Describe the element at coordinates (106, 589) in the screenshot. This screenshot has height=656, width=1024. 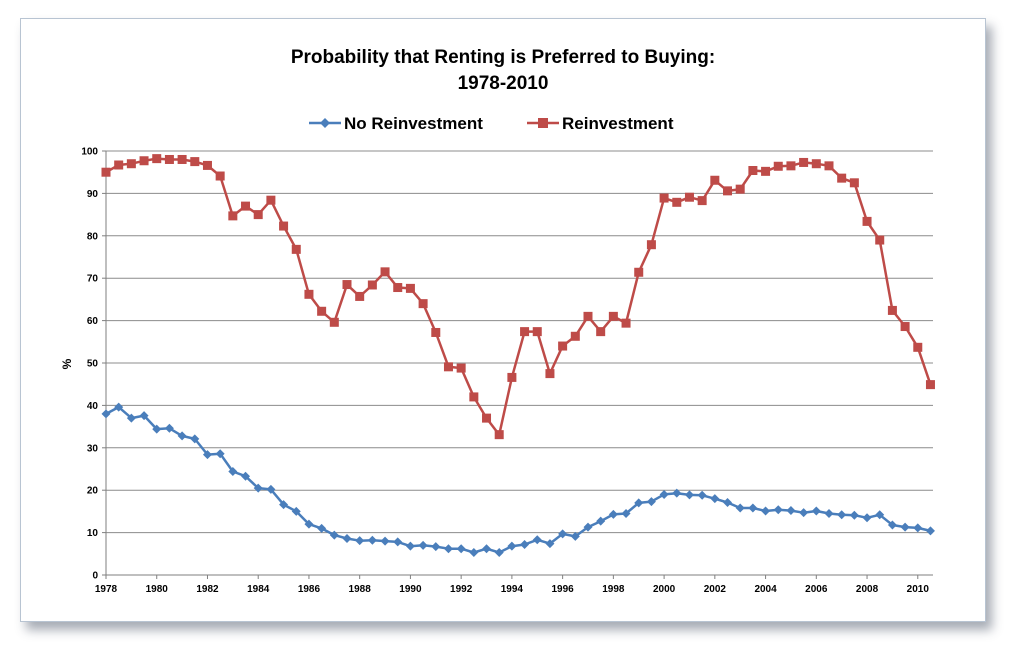
I see `x-tick-label: 1978` at that location.